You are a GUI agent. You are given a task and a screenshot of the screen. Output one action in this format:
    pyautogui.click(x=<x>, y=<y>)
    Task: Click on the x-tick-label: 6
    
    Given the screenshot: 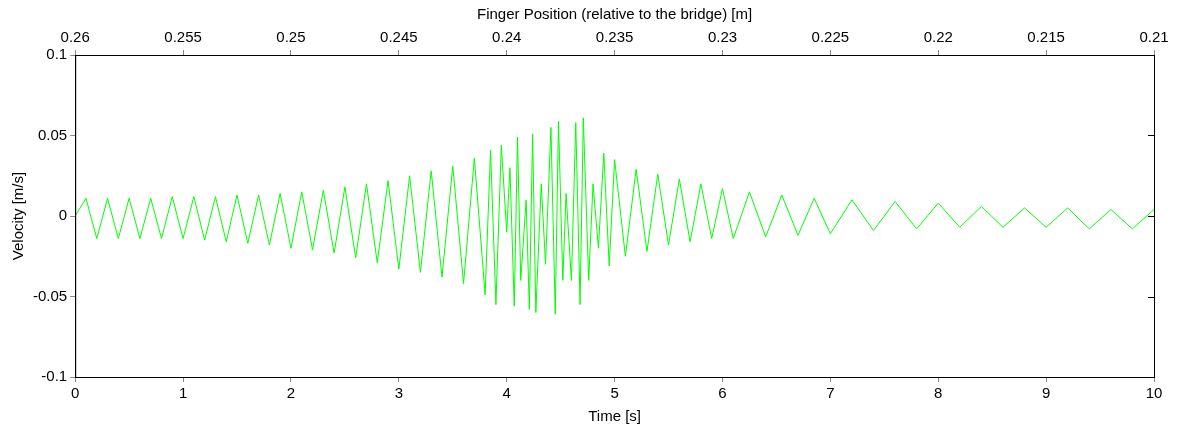 What is the action you would take?
    pyautogui.click(x=722, y=393)
    